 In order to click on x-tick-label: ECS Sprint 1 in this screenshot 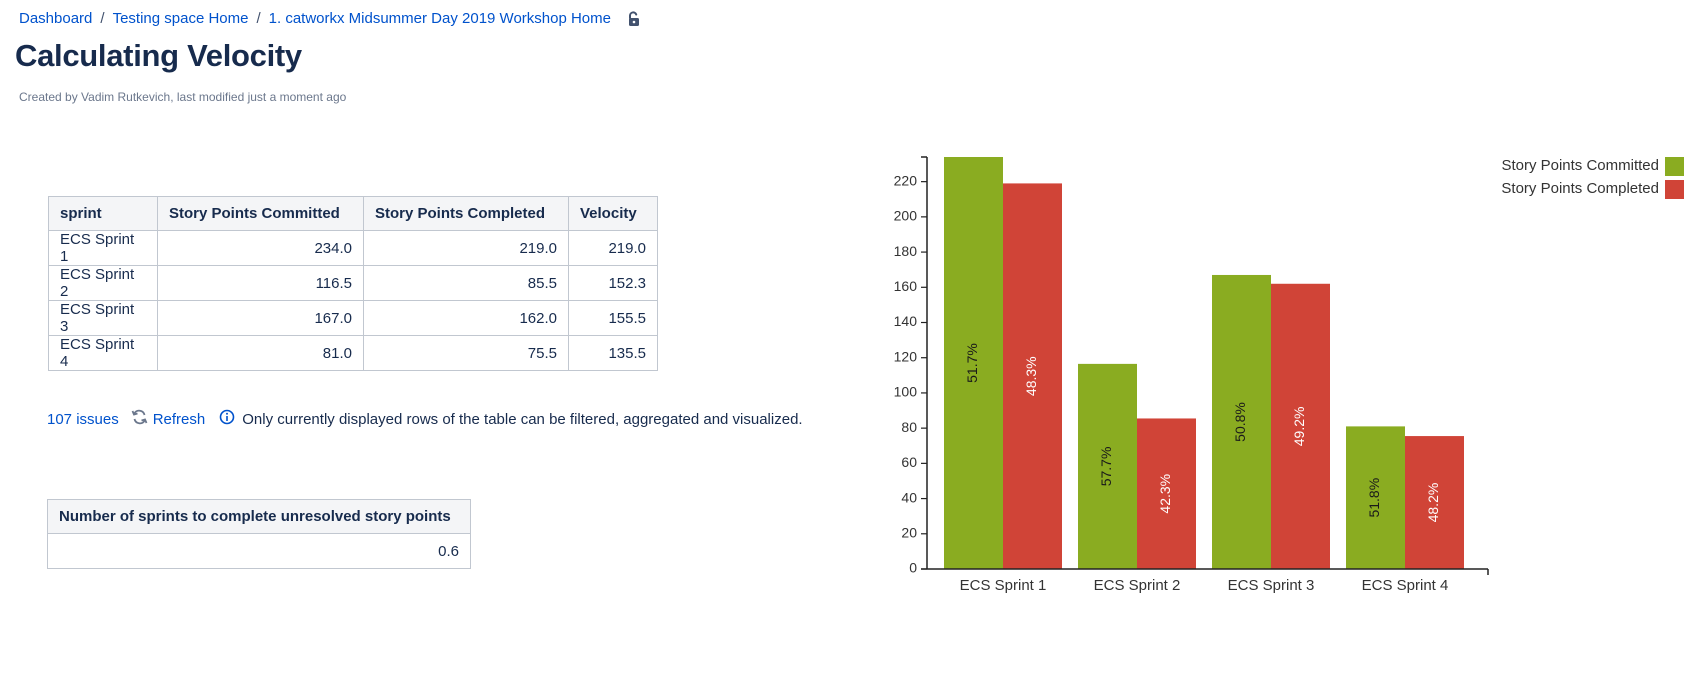, I will do `click(1003, 585)`.